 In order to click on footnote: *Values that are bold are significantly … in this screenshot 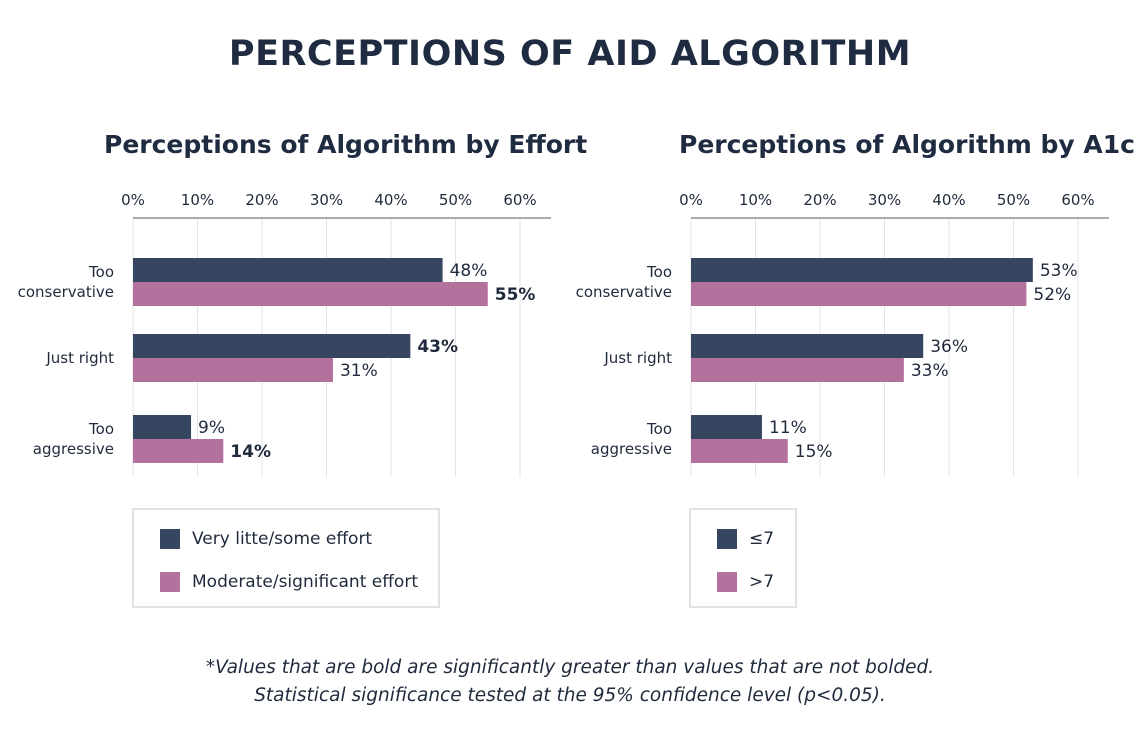, I will do `click(570, 682)`.